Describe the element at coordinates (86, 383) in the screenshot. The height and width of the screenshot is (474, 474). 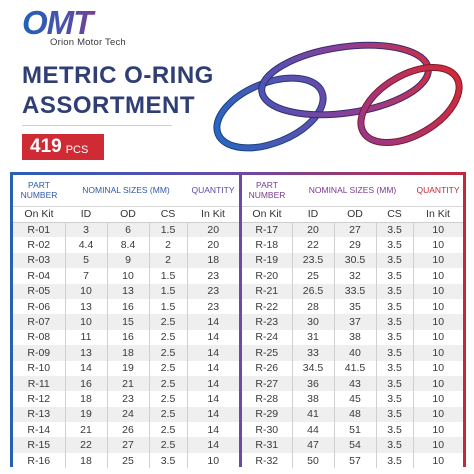
I see `cell-id: 16` at that location.